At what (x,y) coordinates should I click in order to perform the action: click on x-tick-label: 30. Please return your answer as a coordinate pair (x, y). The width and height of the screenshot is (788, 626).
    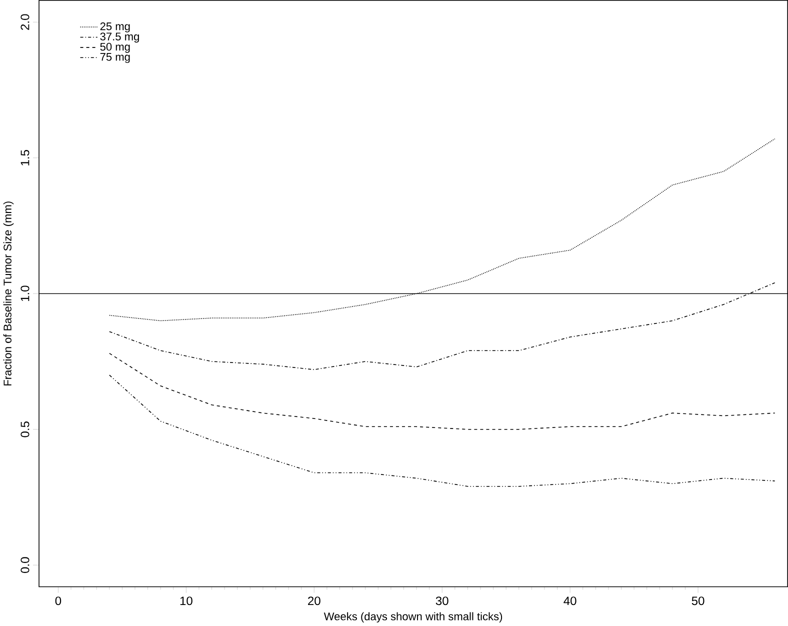
    Looking at the image, I should click on (442, 601).